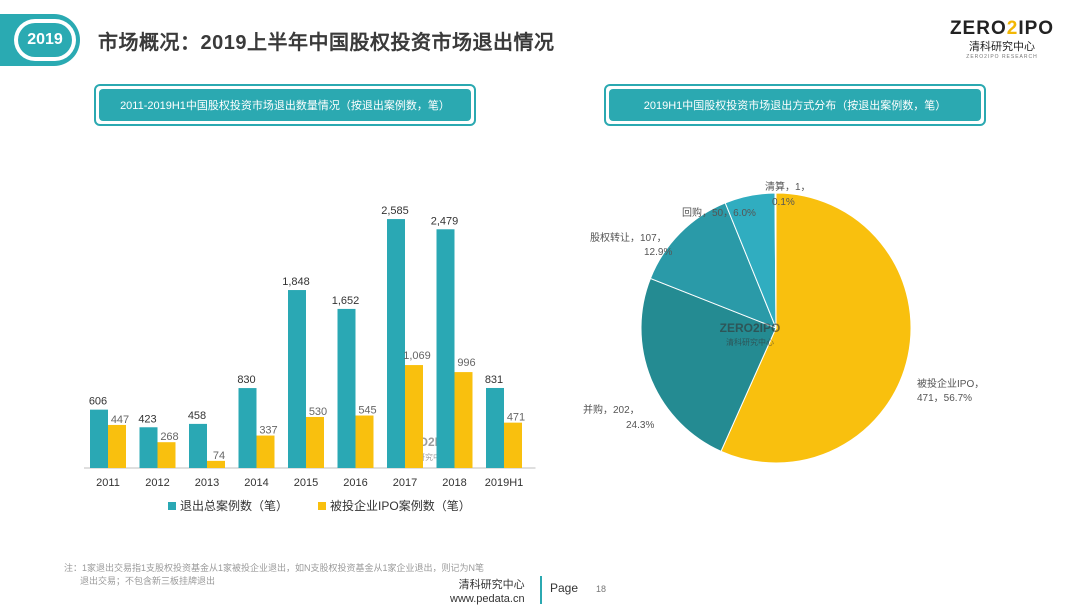 The image size is (1080, 607). Describe the element at coordinates (640, 425) in the screenshot. I see `pie-label-value: 24.3%` at that location.